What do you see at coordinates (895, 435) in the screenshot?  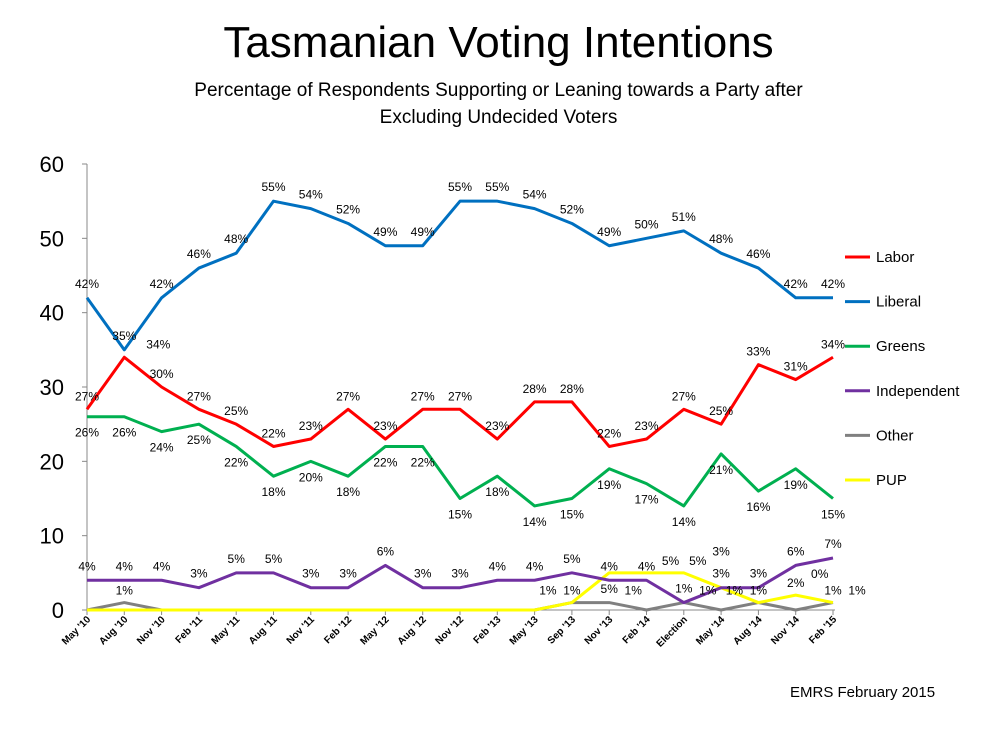 I see `legend-label-other: Other` at bounding box center [895, 435].